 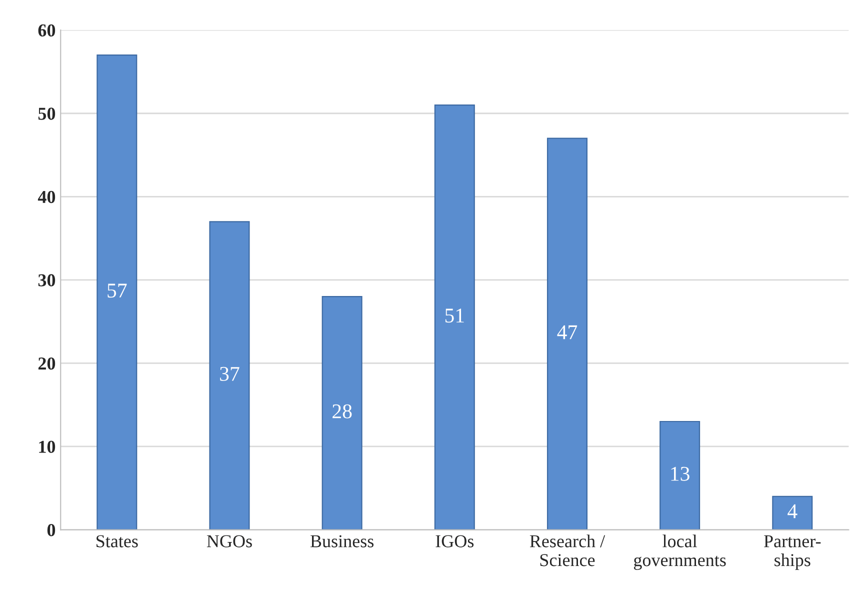 What do you see at coordinates (568, 550) in the screenshot?
I see `x-tick-label: Research / Science` at bounding box center [568, 550].